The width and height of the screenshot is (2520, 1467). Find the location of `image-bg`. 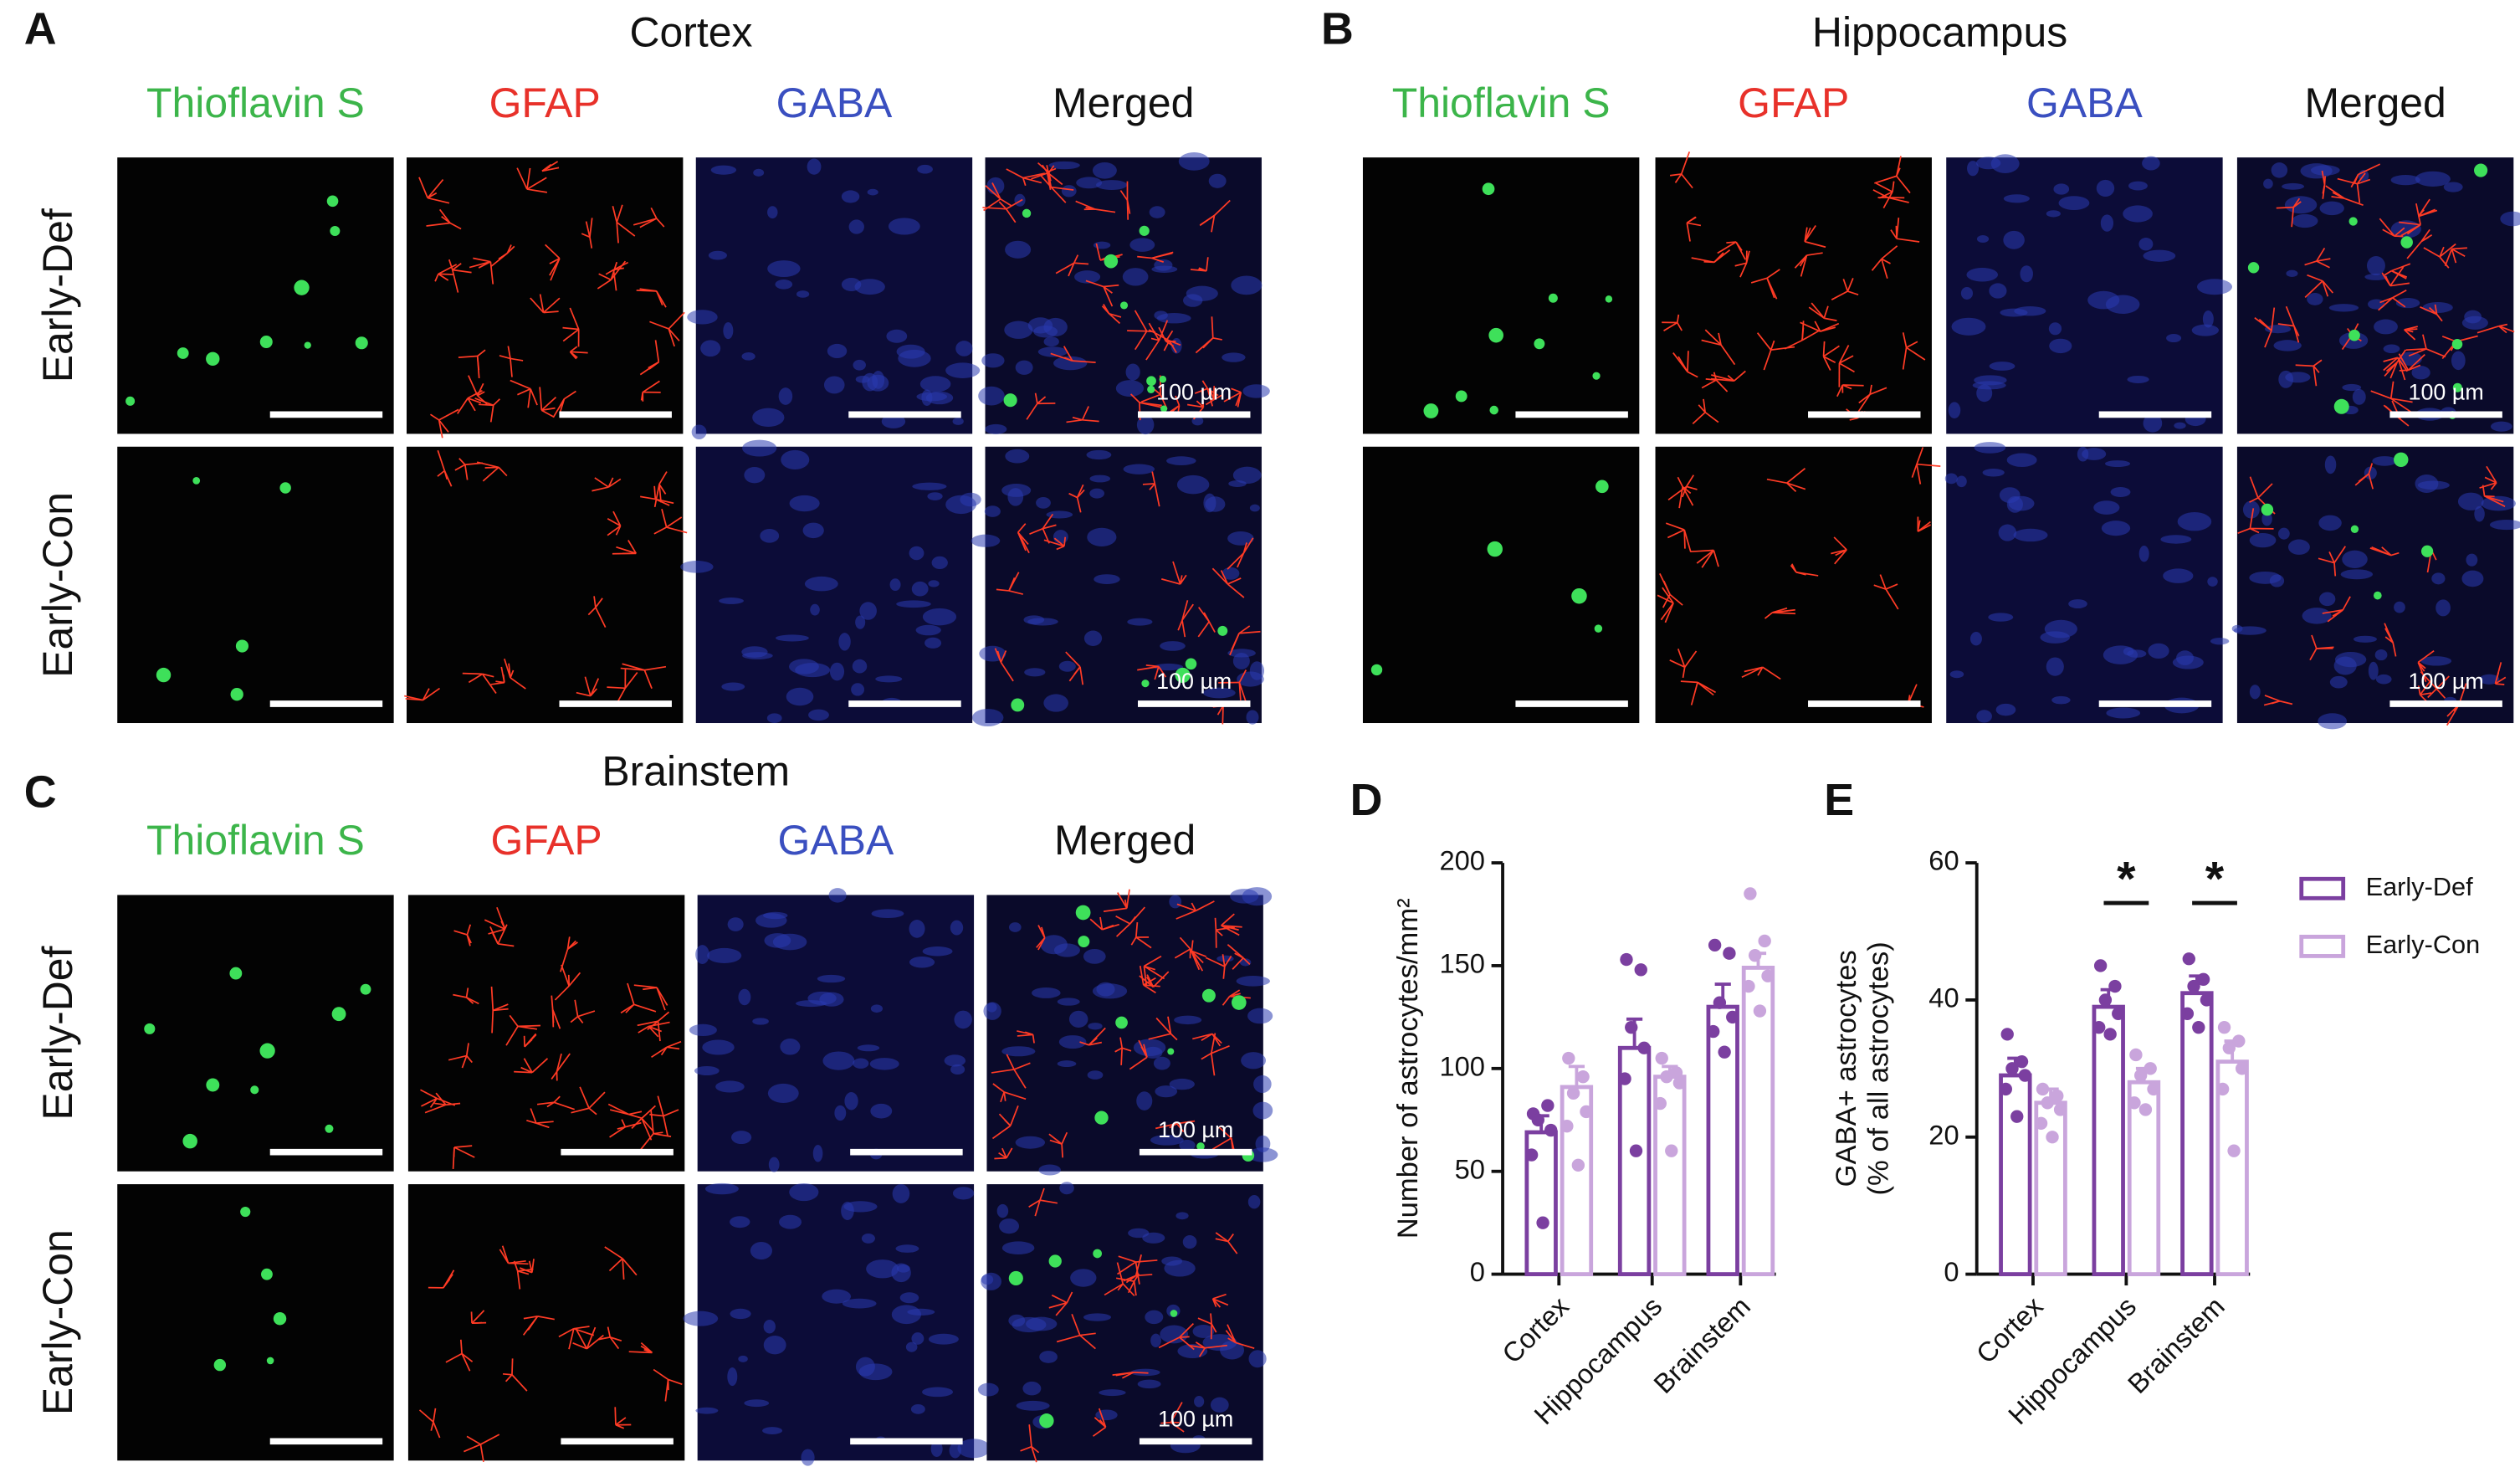

image-bg is located at coordinates (546, 1322).